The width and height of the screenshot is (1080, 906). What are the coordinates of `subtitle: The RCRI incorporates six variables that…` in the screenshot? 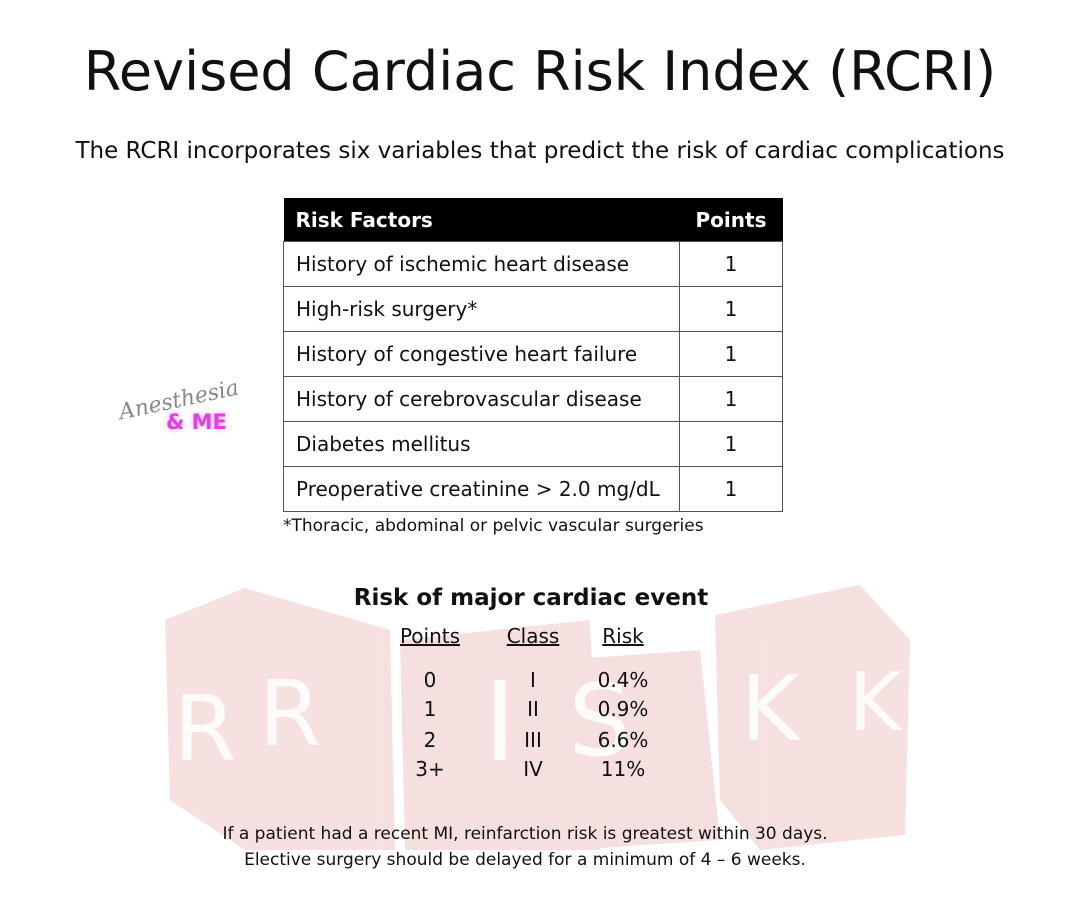 It's located at (540, 151).